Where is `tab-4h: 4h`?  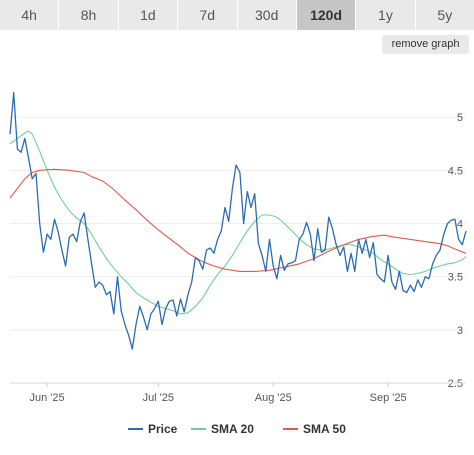 tab-4h: 4h is located at coordinates (30, 15).